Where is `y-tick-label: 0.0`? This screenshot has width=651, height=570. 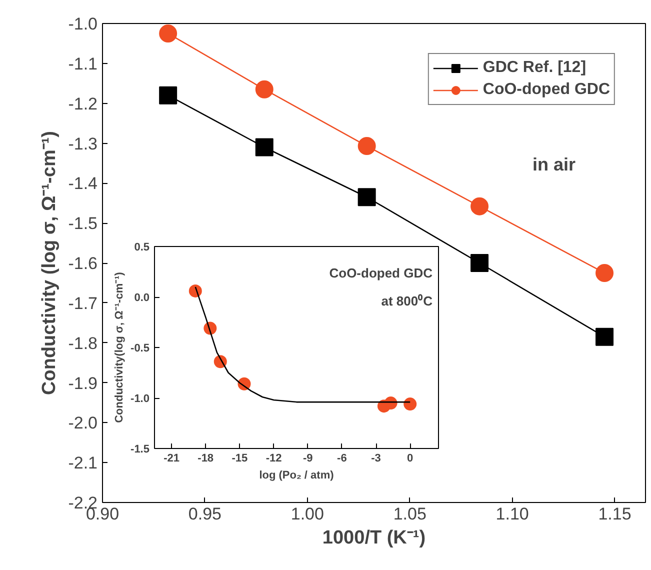 y-tick-label: 0.0 is located at coordinates (142, 298).